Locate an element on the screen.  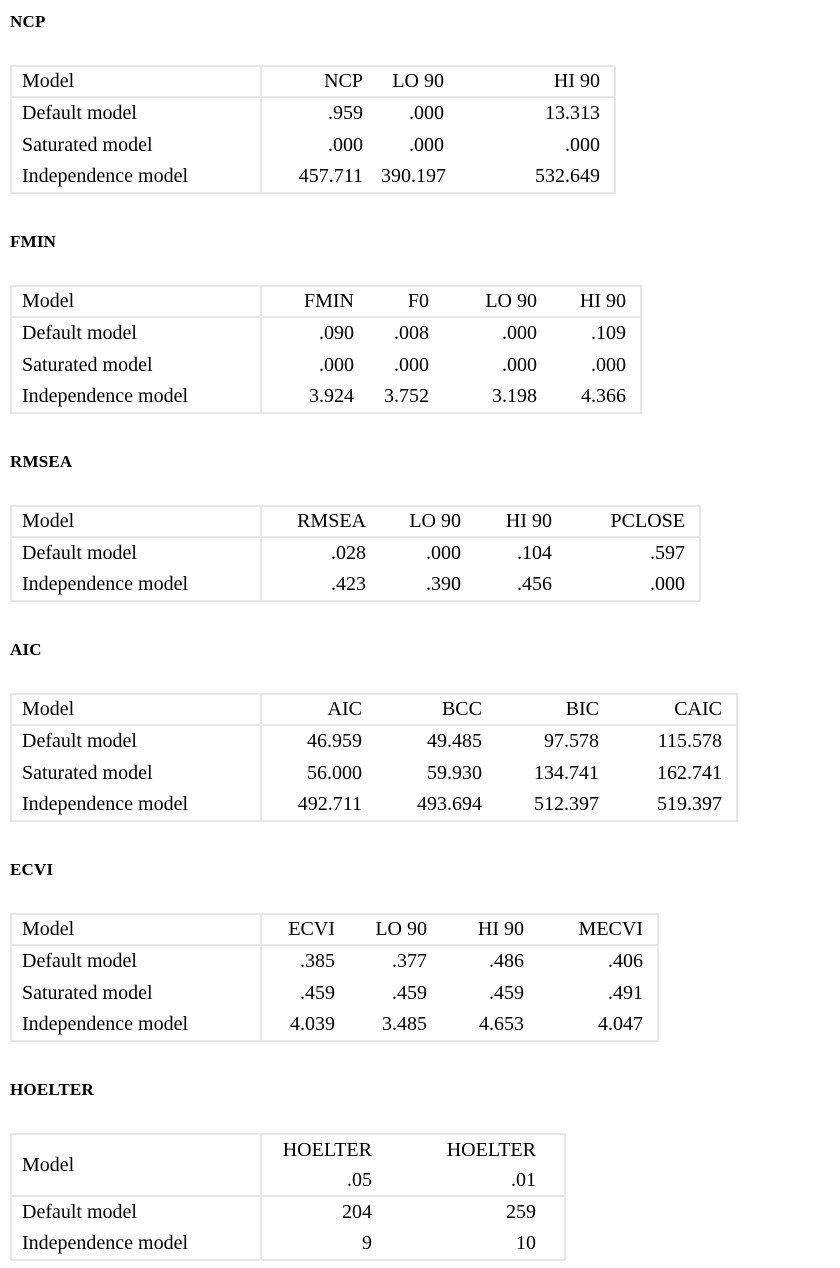
header-row: Model AIC BCC BIC CAIC is located at coordinates (374, 710).